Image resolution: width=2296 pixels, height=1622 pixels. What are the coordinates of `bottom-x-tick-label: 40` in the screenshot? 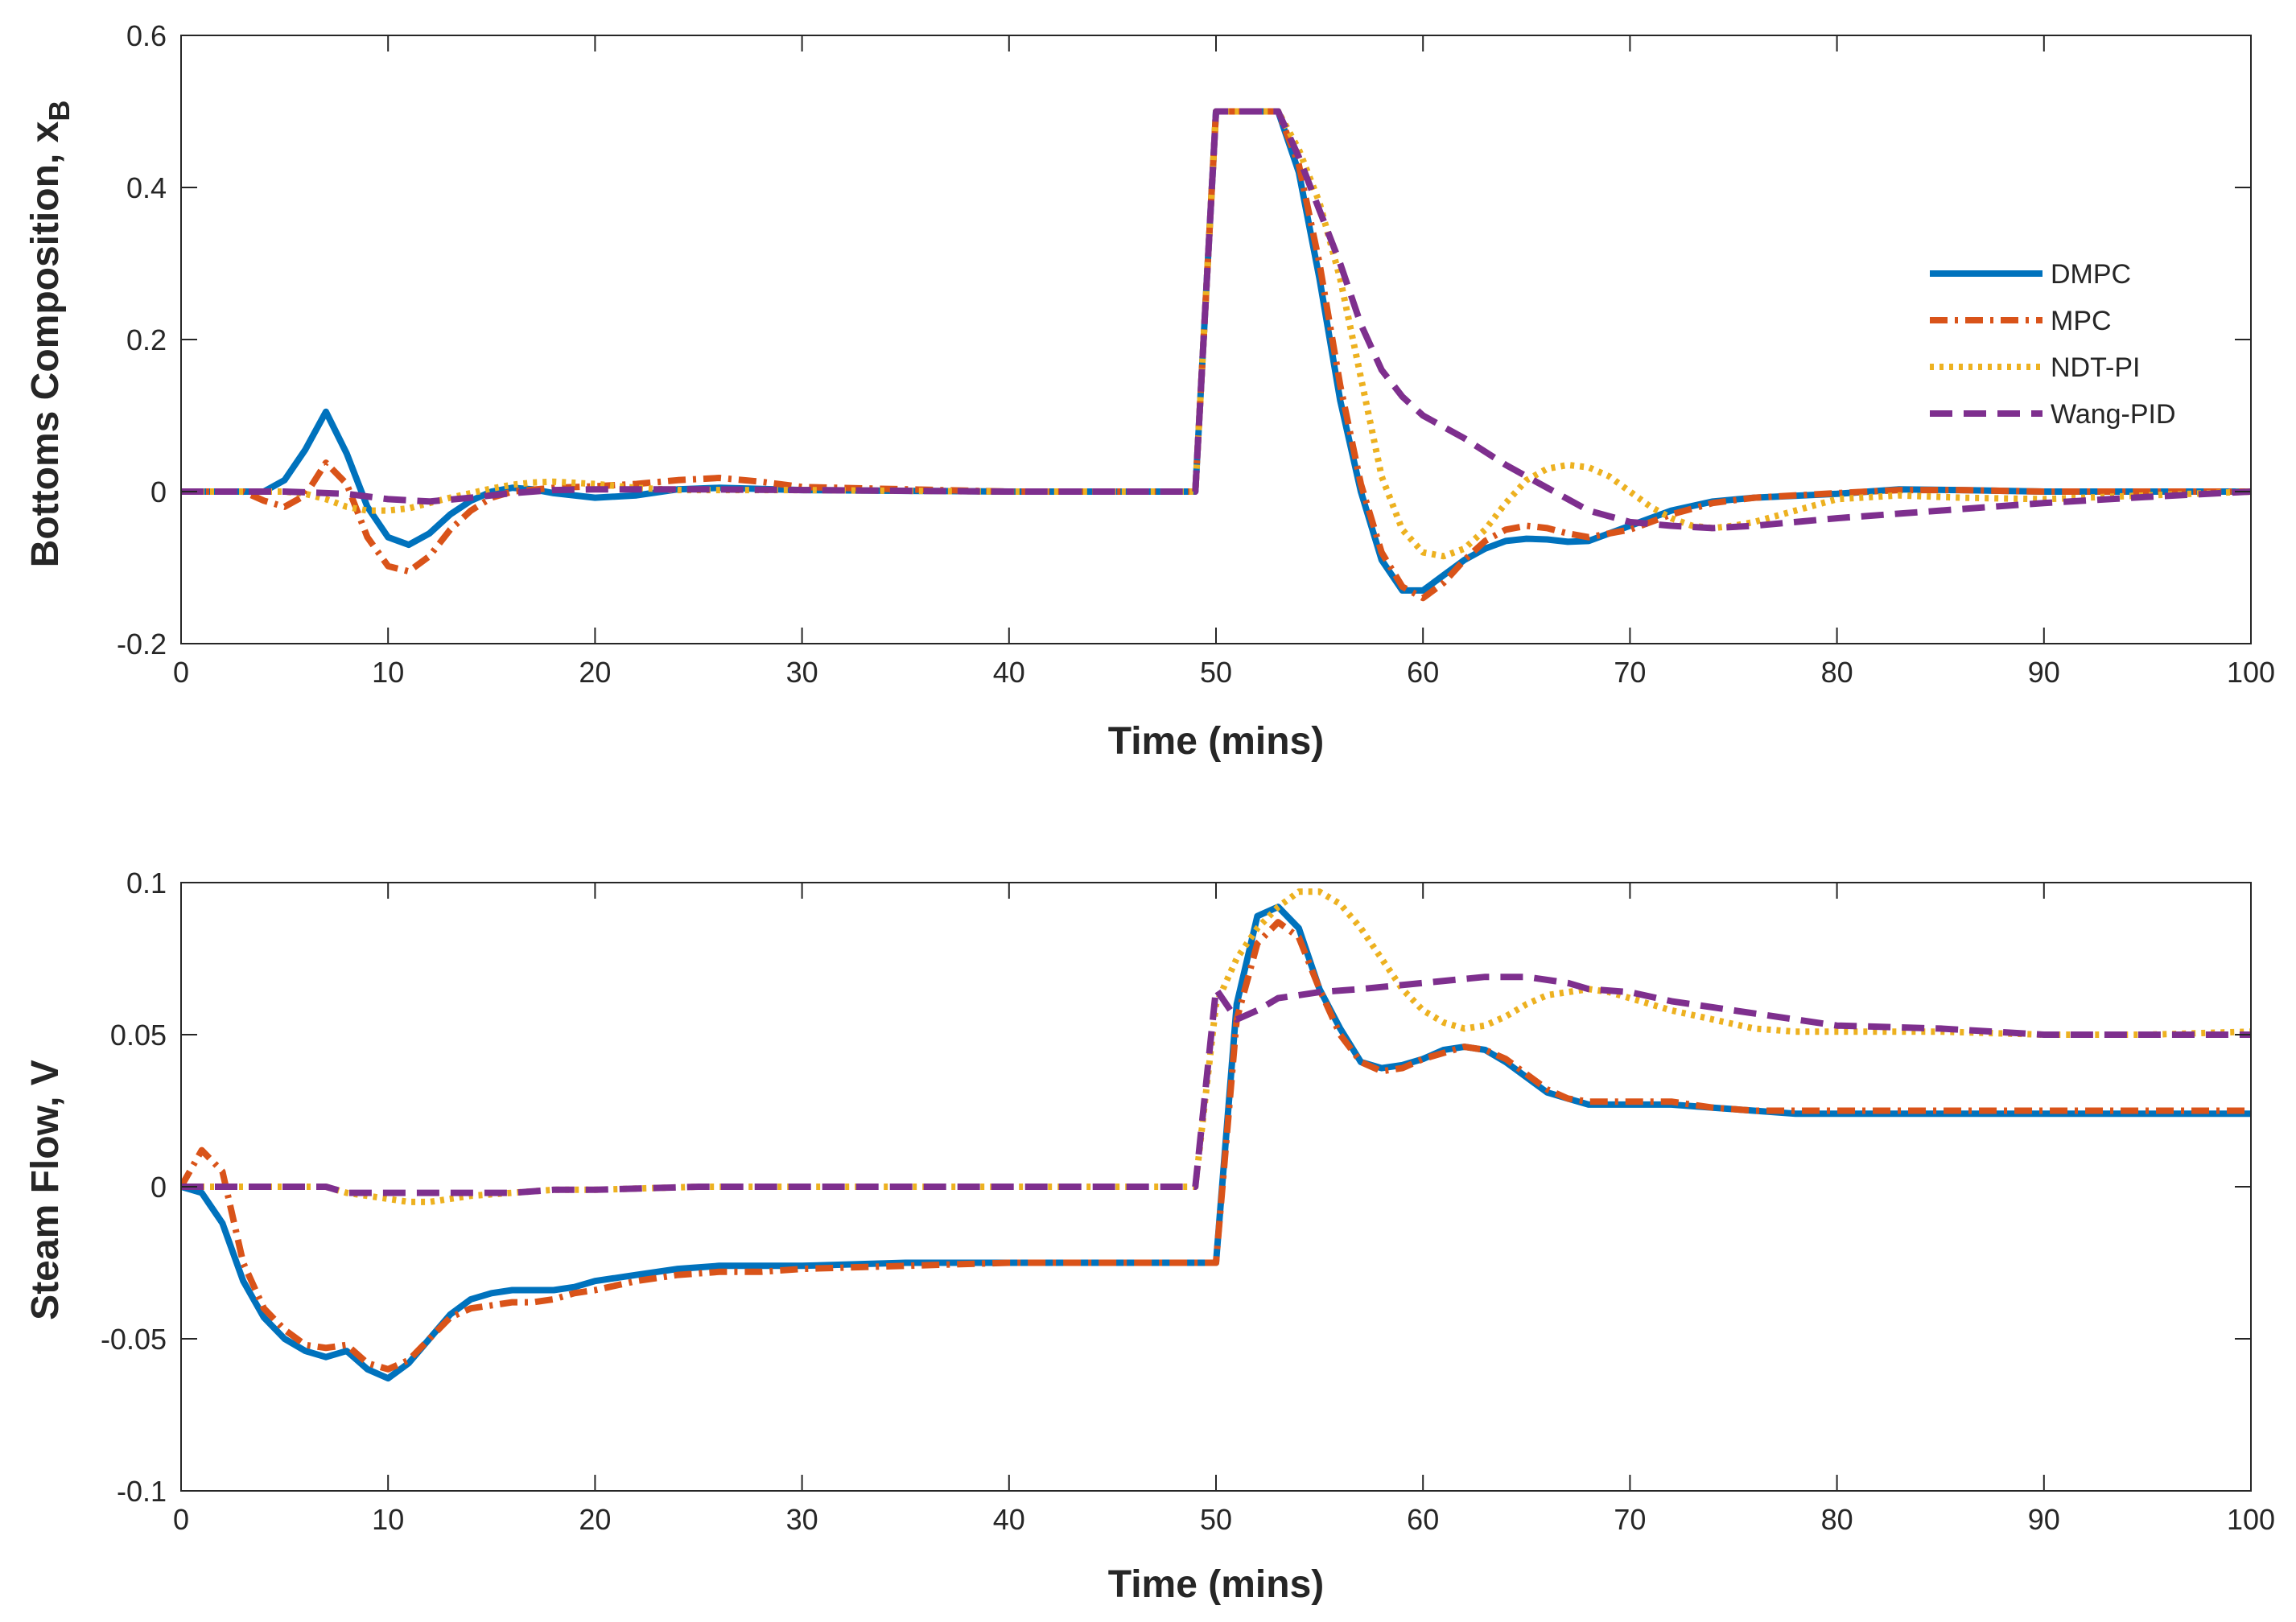 It's located at (1009, 1519).